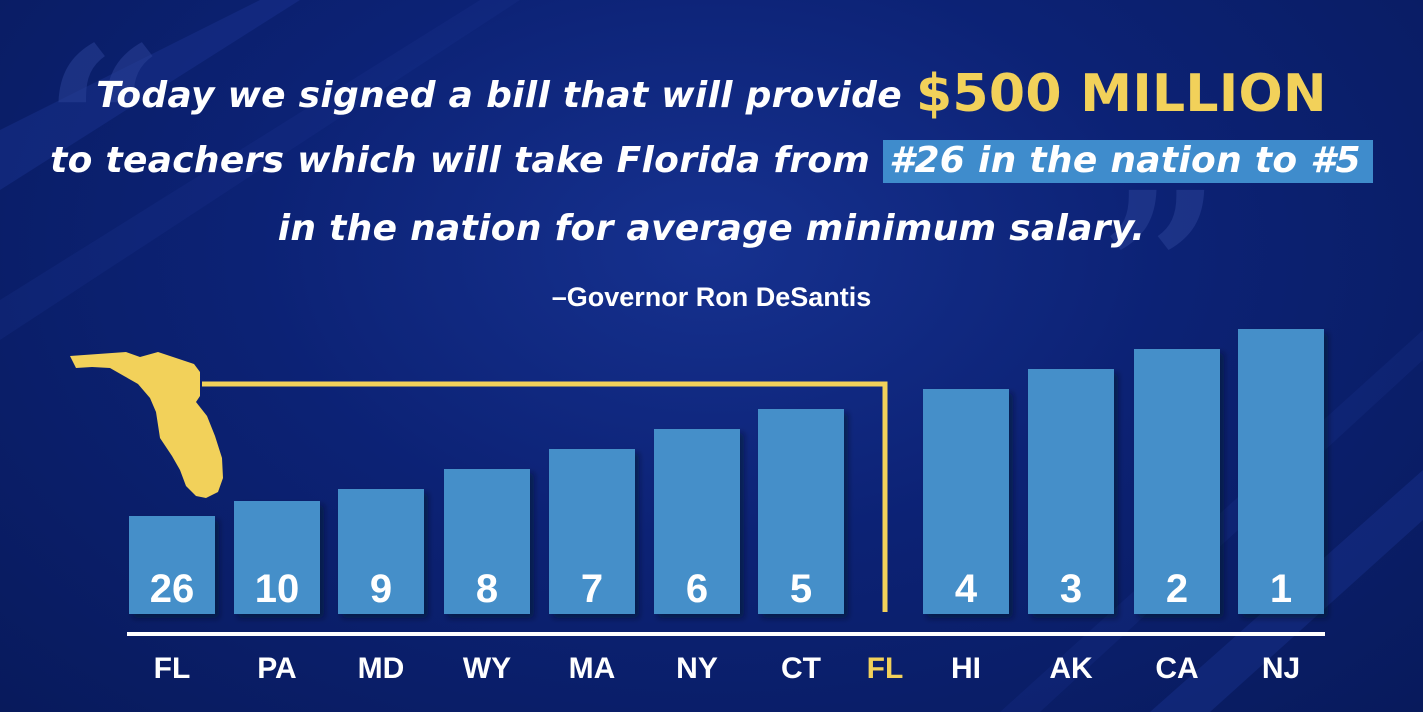 The image size is (1423, 712). What do you see at coordinates (697, 589) in the screenshot?
I see `data-label-5: 6` at bounding box center [697, 589].